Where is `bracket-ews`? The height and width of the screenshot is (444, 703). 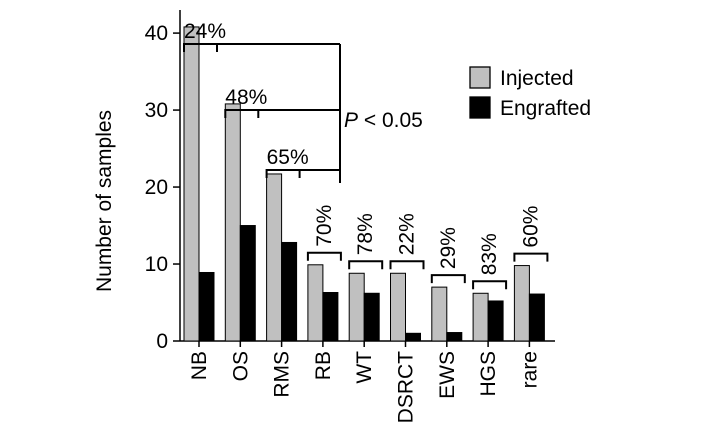
bracket-ews is located at coordinates (448, 279).